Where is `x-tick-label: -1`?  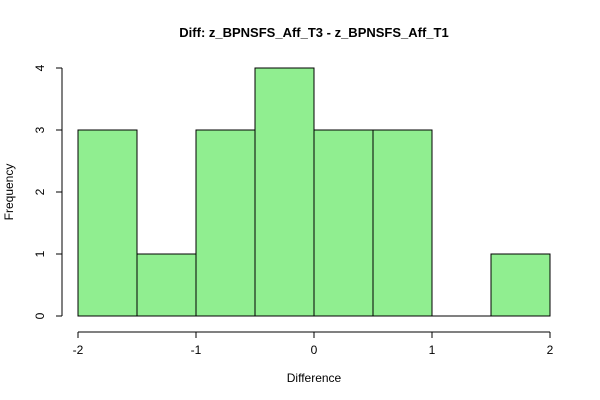
x-tick-label: -1 is located at coordinates (196, 350).